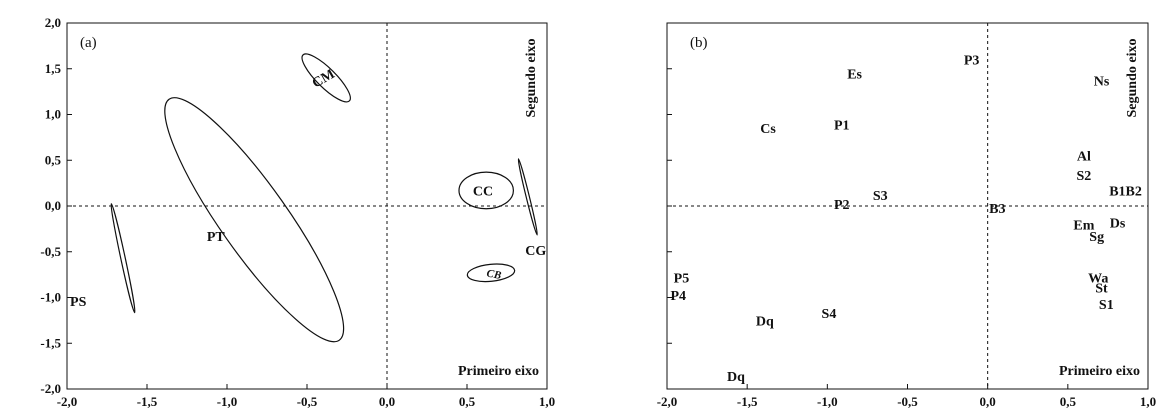 The height and width of the screenshot is (410, 1166). I want to click on panel-tag: (a), so click(88, 43).